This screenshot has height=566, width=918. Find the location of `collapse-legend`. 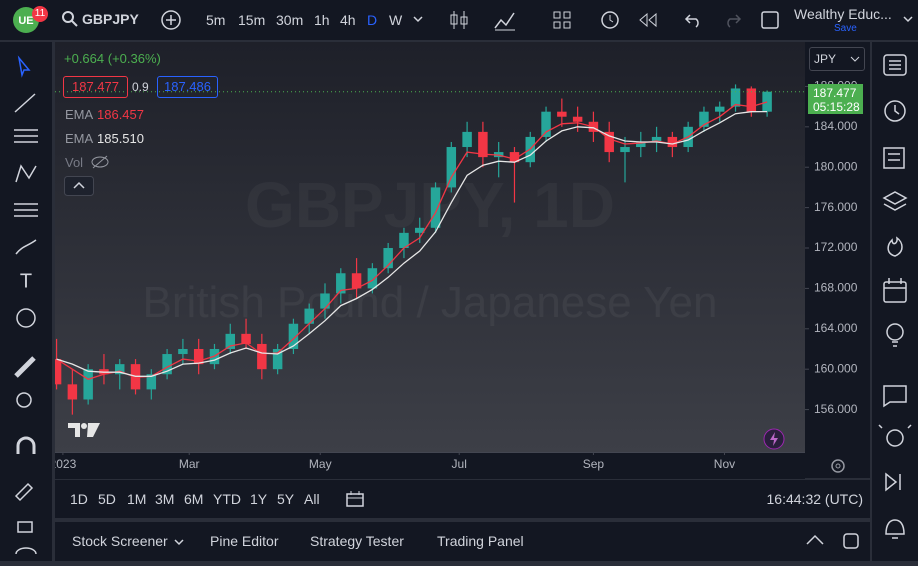

collapse-legend is located at coordinates (79, 186).